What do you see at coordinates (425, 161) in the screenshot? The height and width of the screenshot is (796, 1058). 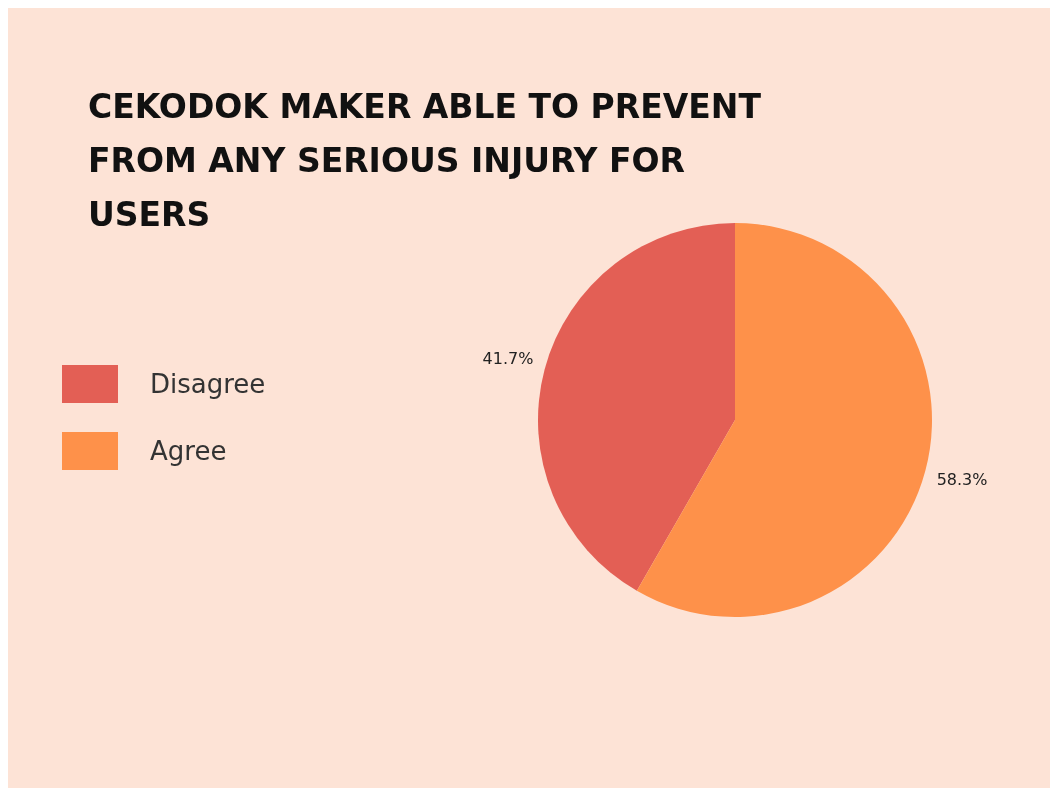 I see `chart-title: CEKODOK MAKER ABLE TO PREVENT FROM ANY SERIOUS INJURY FOR USERS` at bounding box center [425, 161].